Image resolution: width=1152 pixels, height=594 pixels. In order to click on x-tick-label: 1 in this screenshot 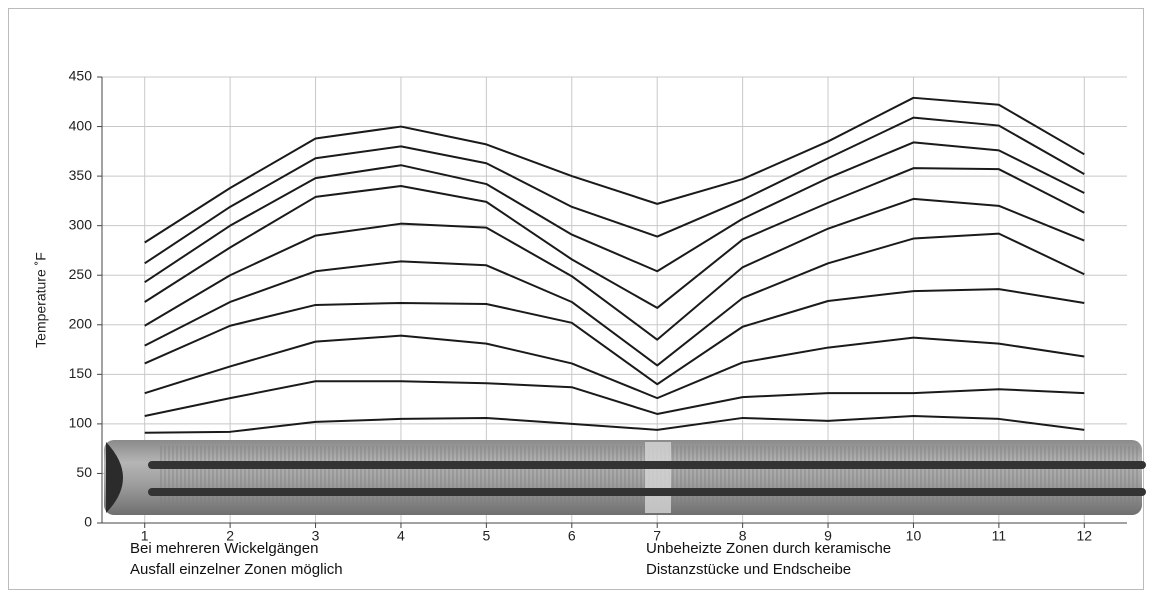, I will do `click(145, 536)`.